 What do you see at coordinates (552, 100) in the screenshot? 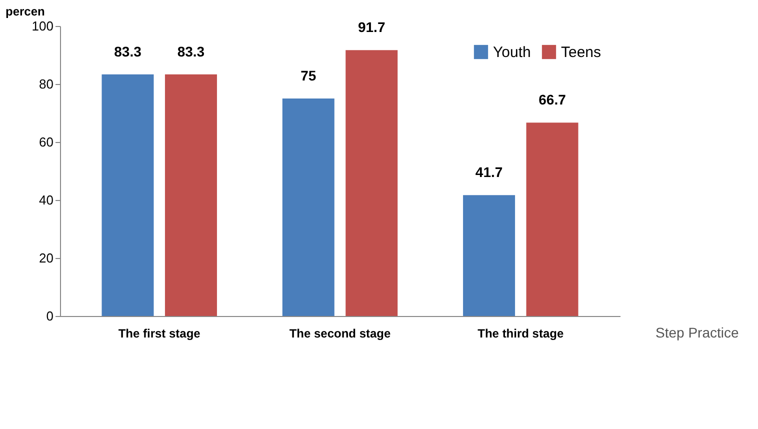
I see `data-label: 66.7` at bounding box center [552, 100].